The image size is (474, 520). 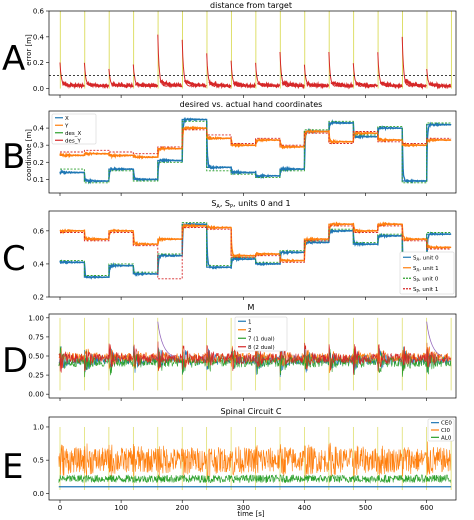 What do you see at coordinates (256, 152) in the screenshot?
I see `series-line-des_X` at bounding box center [256, 152].